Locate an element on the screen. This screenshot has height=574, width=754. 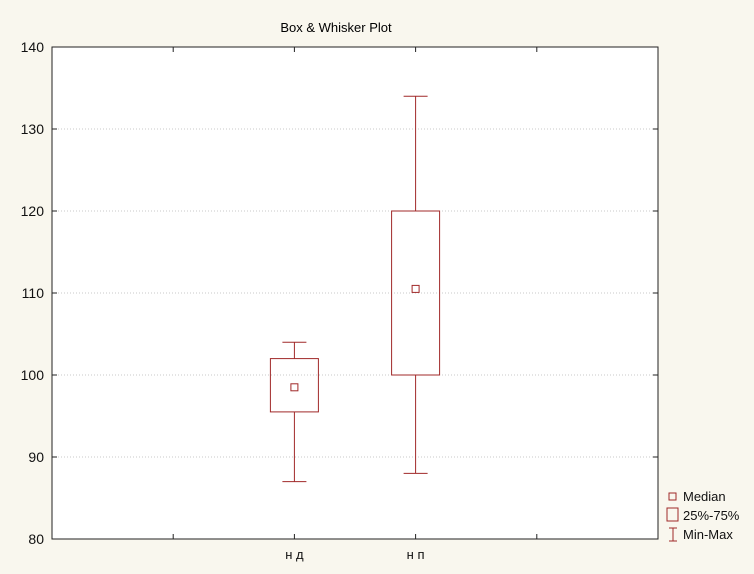
y-tick-label: 120 is located at coordinates (33, 211).